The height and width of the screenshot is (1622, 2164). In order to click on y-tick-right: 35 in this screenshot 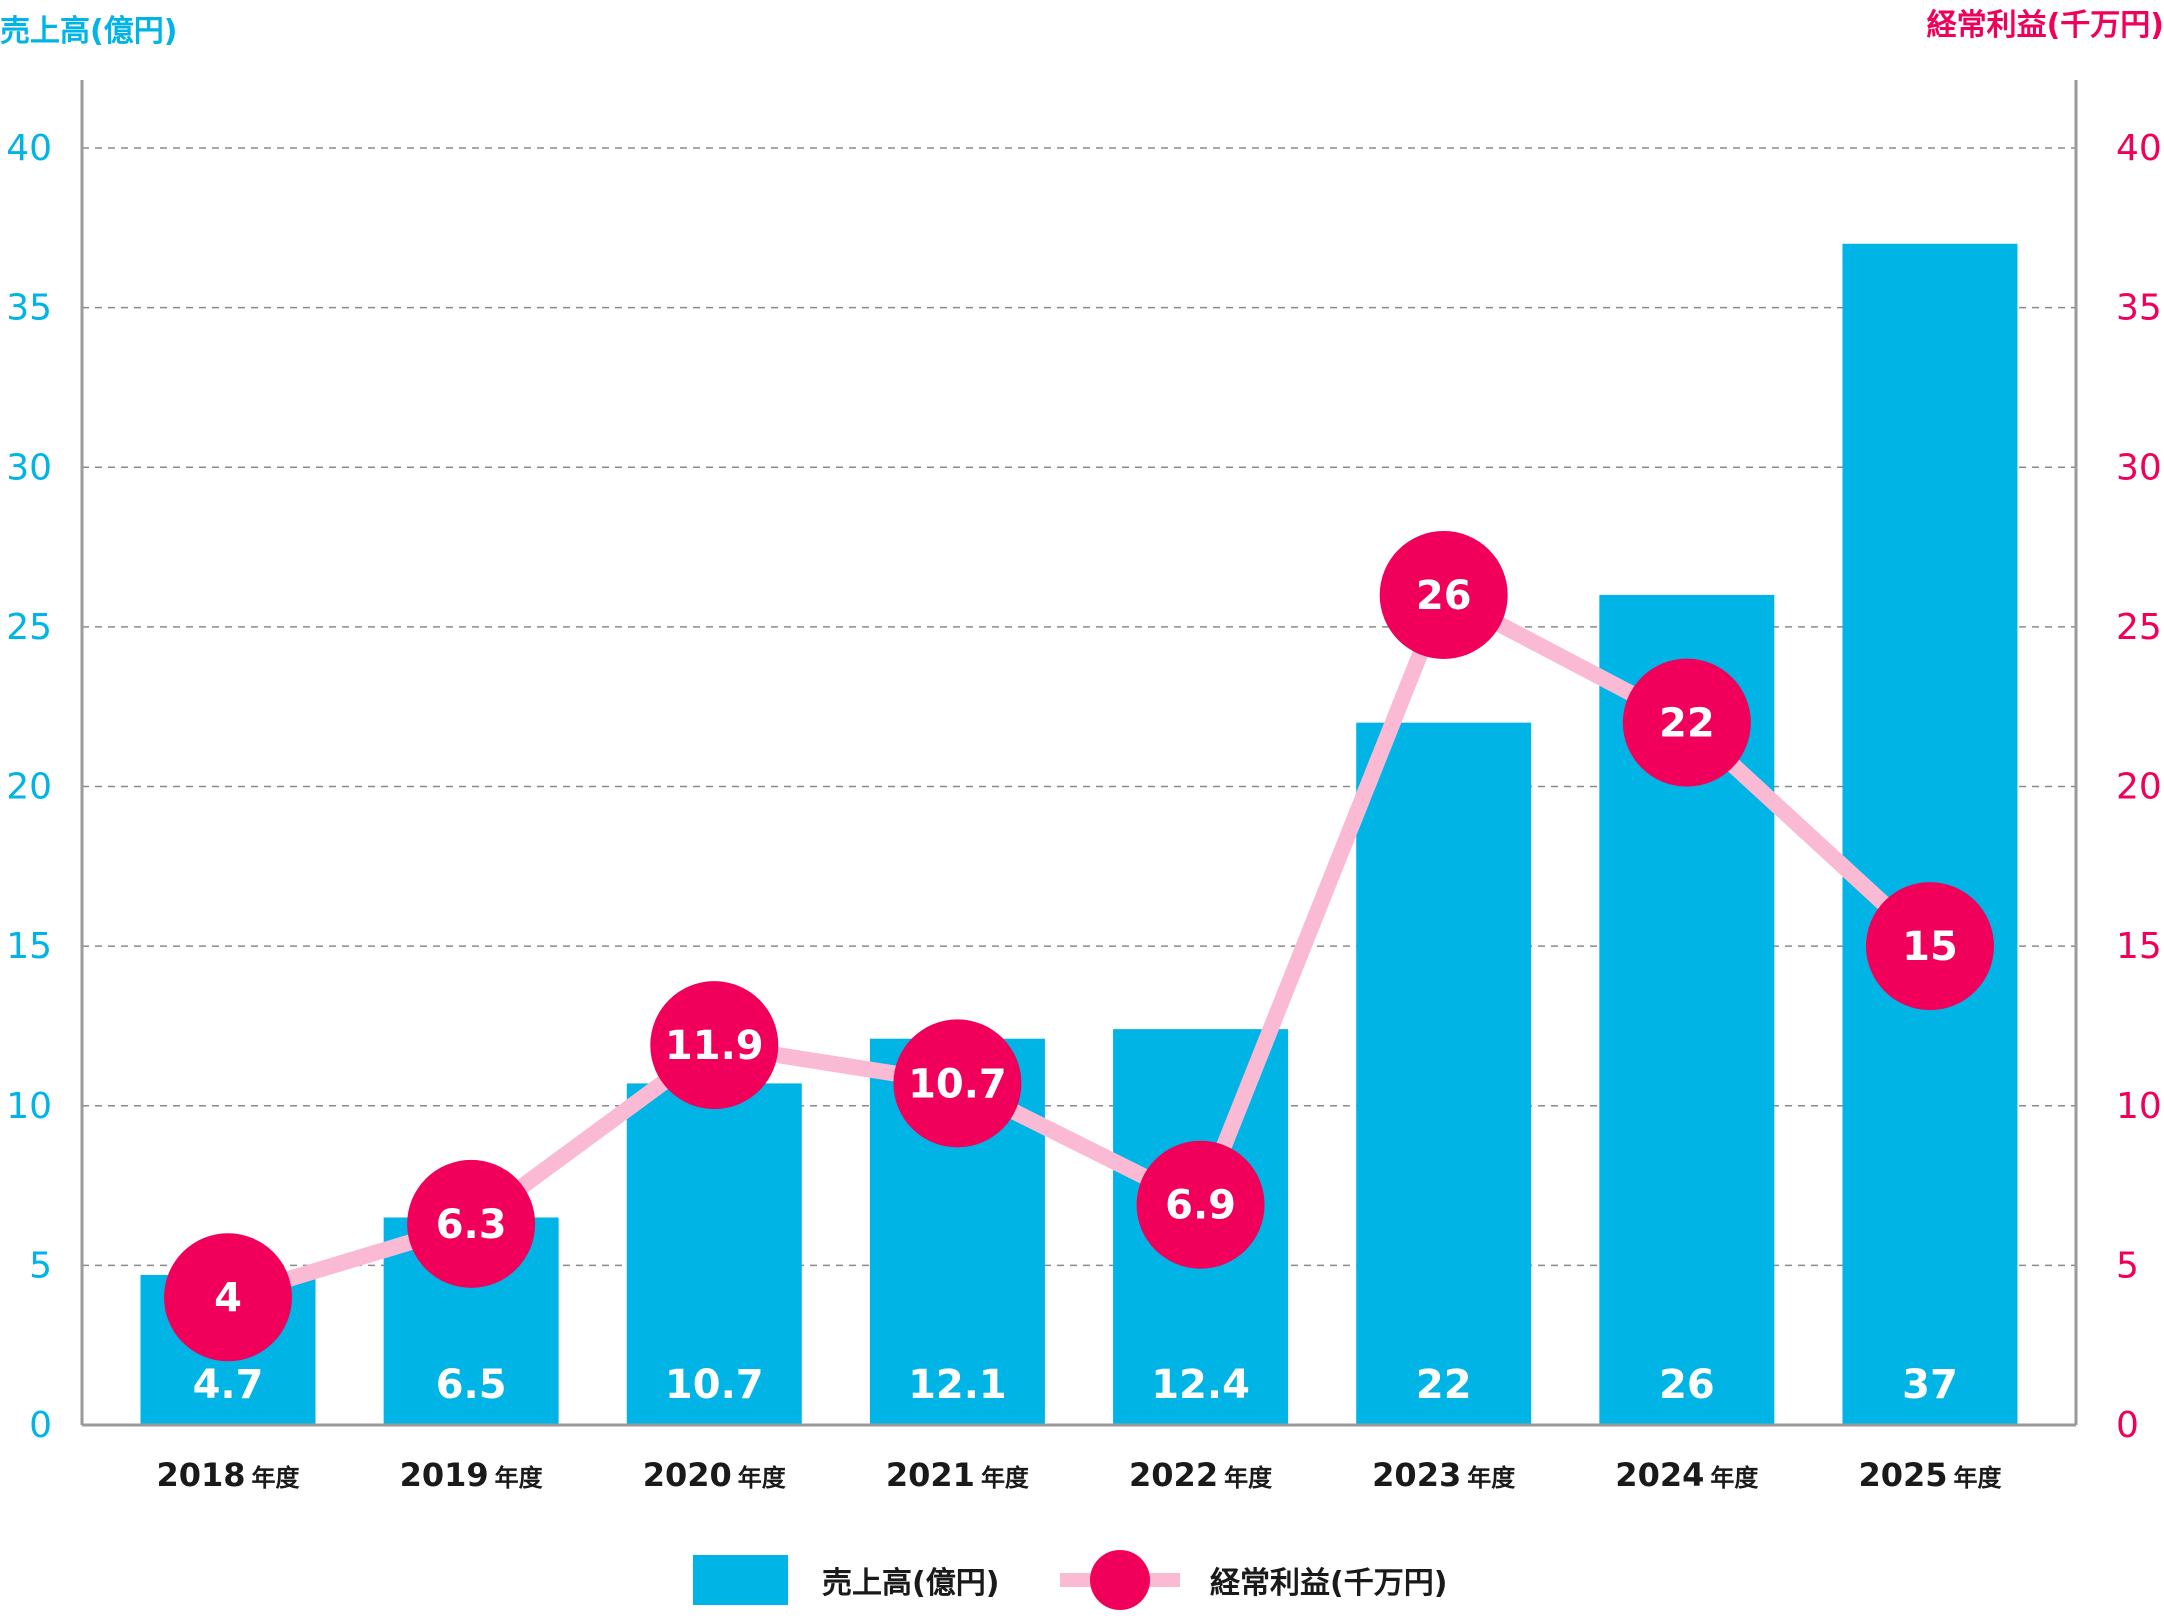, I will do `click(2139, 308)`.